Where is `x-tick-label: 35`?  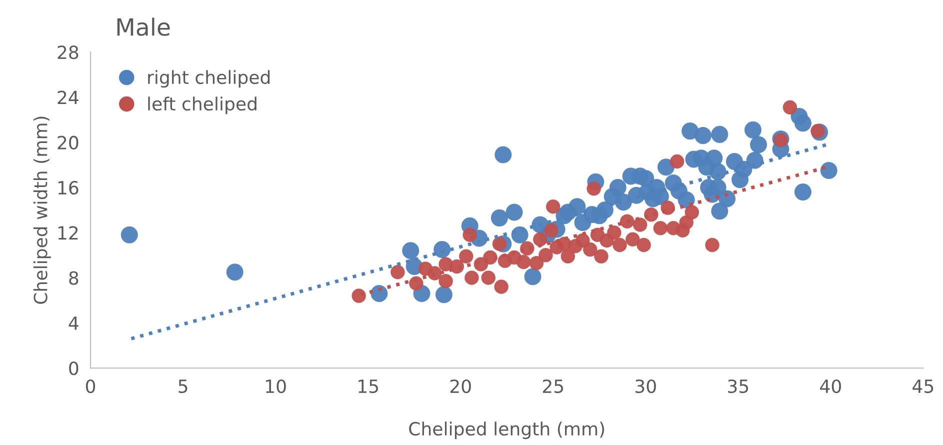 x-tick-label: 35 is located at coordinates (738, 386).